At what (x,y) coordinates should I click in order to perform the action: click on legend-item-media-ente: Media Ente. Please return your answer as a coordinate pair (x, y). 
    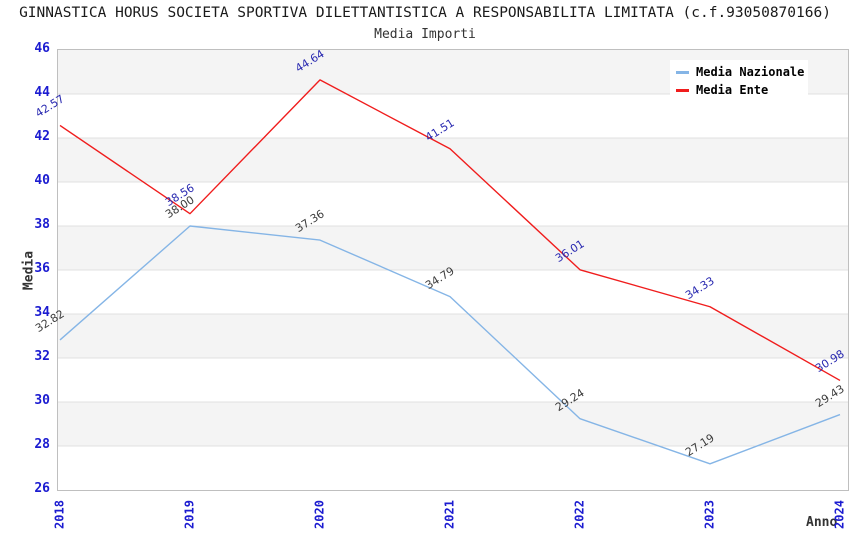
    Looking at the image, I should click on (739, 90).